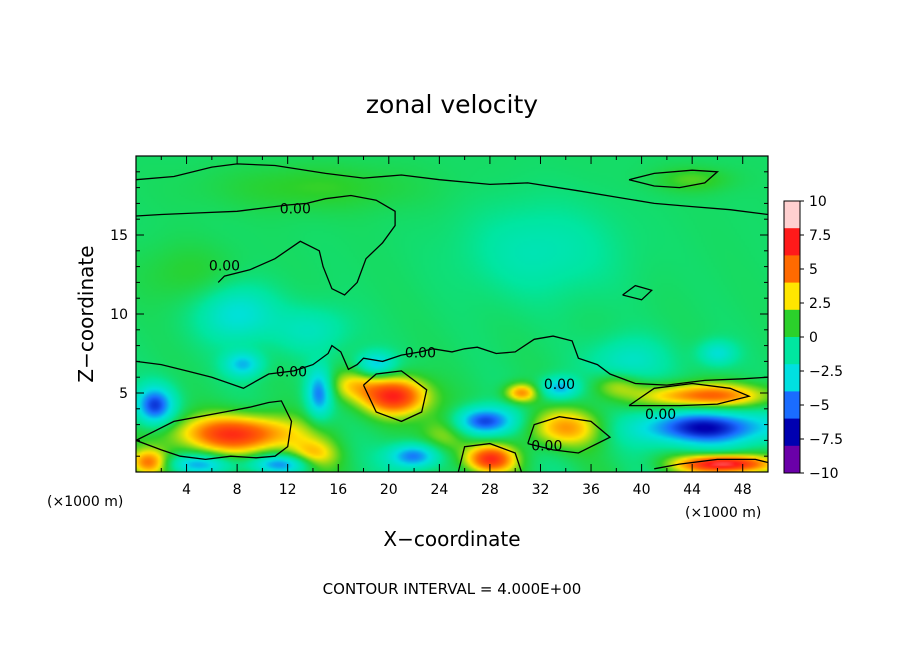  What do you see at coordinates (338, 490) in the screenshot?
I see `x-tick-label: 16` at bounding box center [338, 490].